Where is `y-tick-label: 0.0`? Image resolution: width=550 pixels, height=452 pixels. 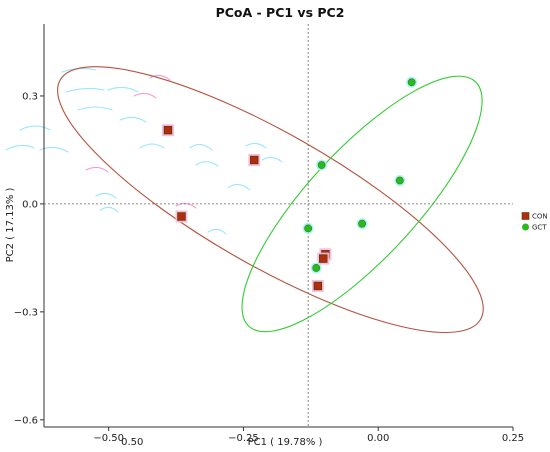
y-tick-label: 0.0 is located at coordinates (30, 204).